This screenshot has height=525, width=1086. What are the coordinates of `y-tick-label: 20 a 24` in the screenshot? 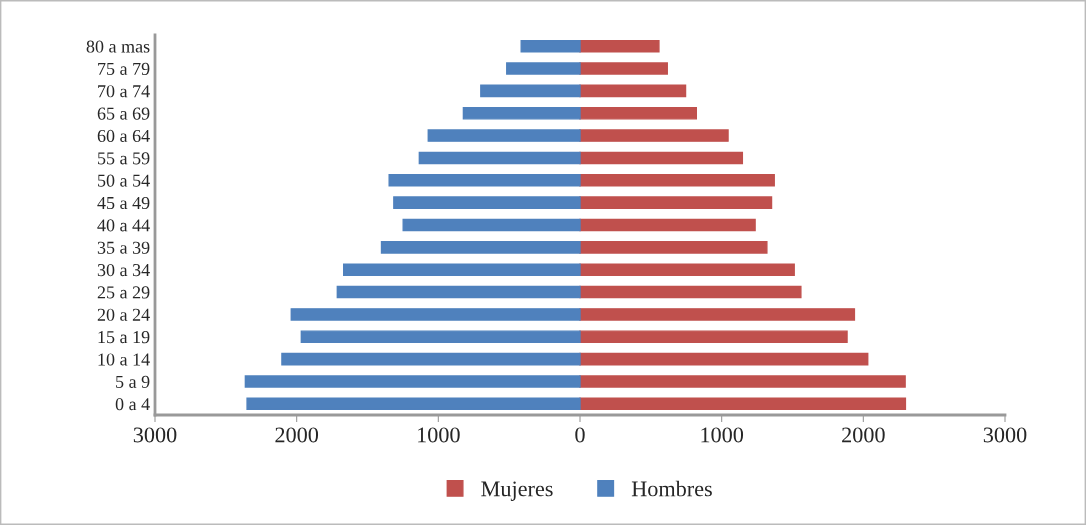 It's located at (123, 314).